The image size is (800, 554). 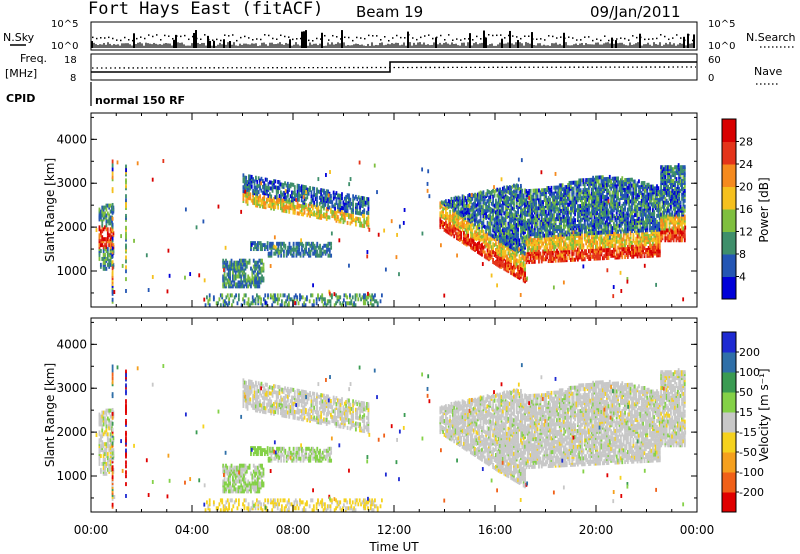 I want to click on cpid-value: normal 150 RF, so click(x=140, y=100).